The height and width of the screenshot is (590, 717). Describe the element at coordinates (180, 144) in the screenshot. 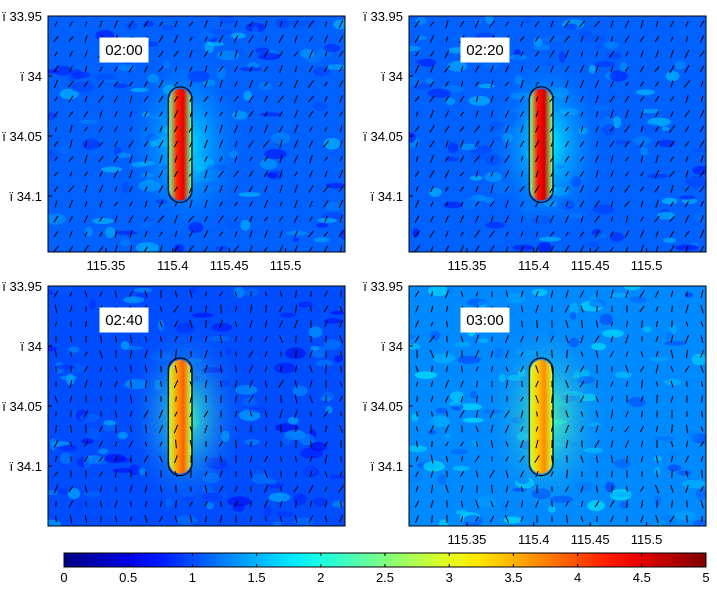

I see `hotspot-strip` at that location.